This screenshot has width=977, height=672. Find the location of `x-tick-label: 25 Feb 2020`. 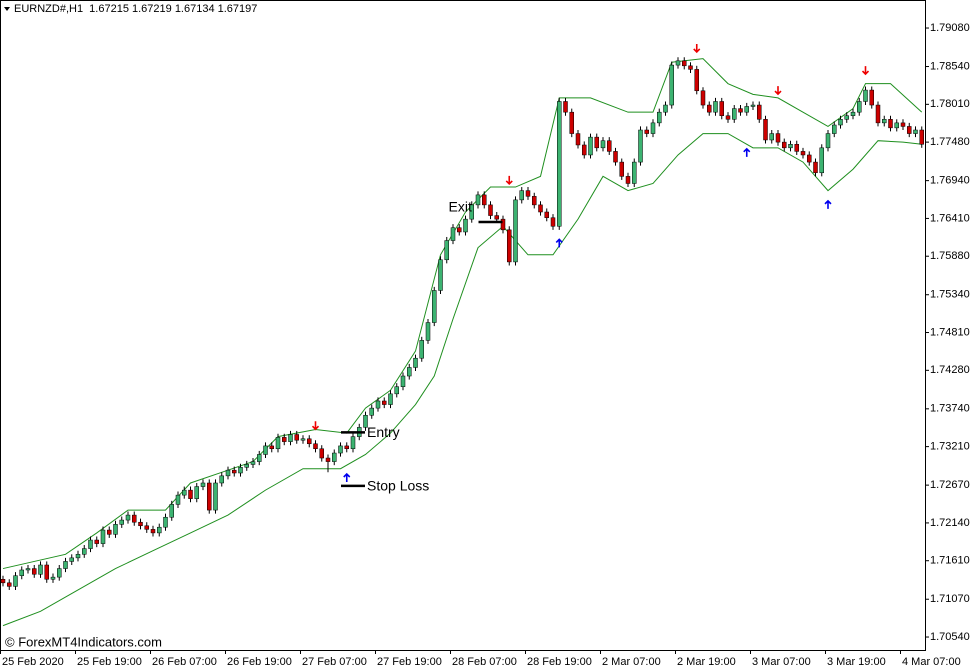

x-tick-label: 25 Feb 2020 is located at coordinates (33, 662).